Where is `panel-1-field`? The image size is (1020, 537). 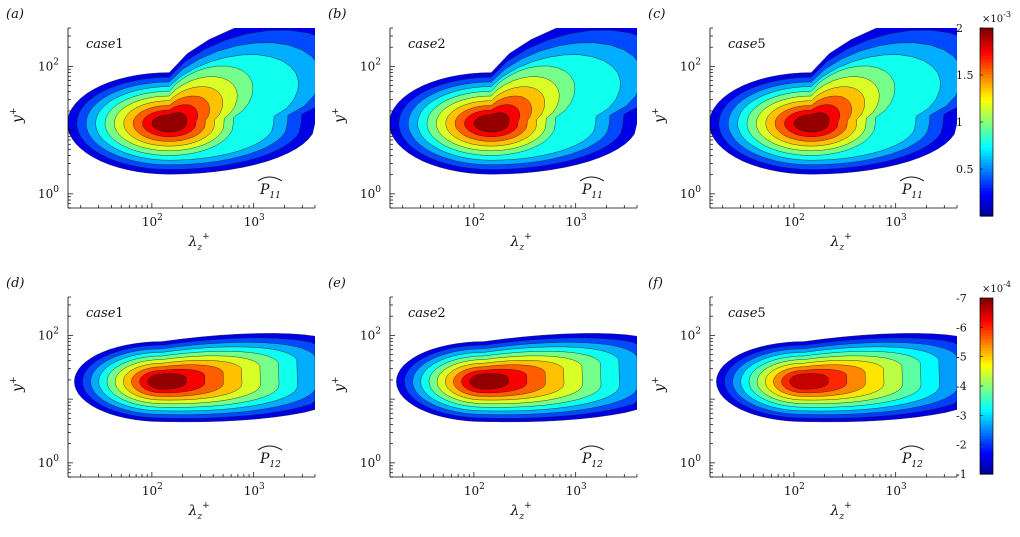 panel-1-field is located at coordinates (191, 101).